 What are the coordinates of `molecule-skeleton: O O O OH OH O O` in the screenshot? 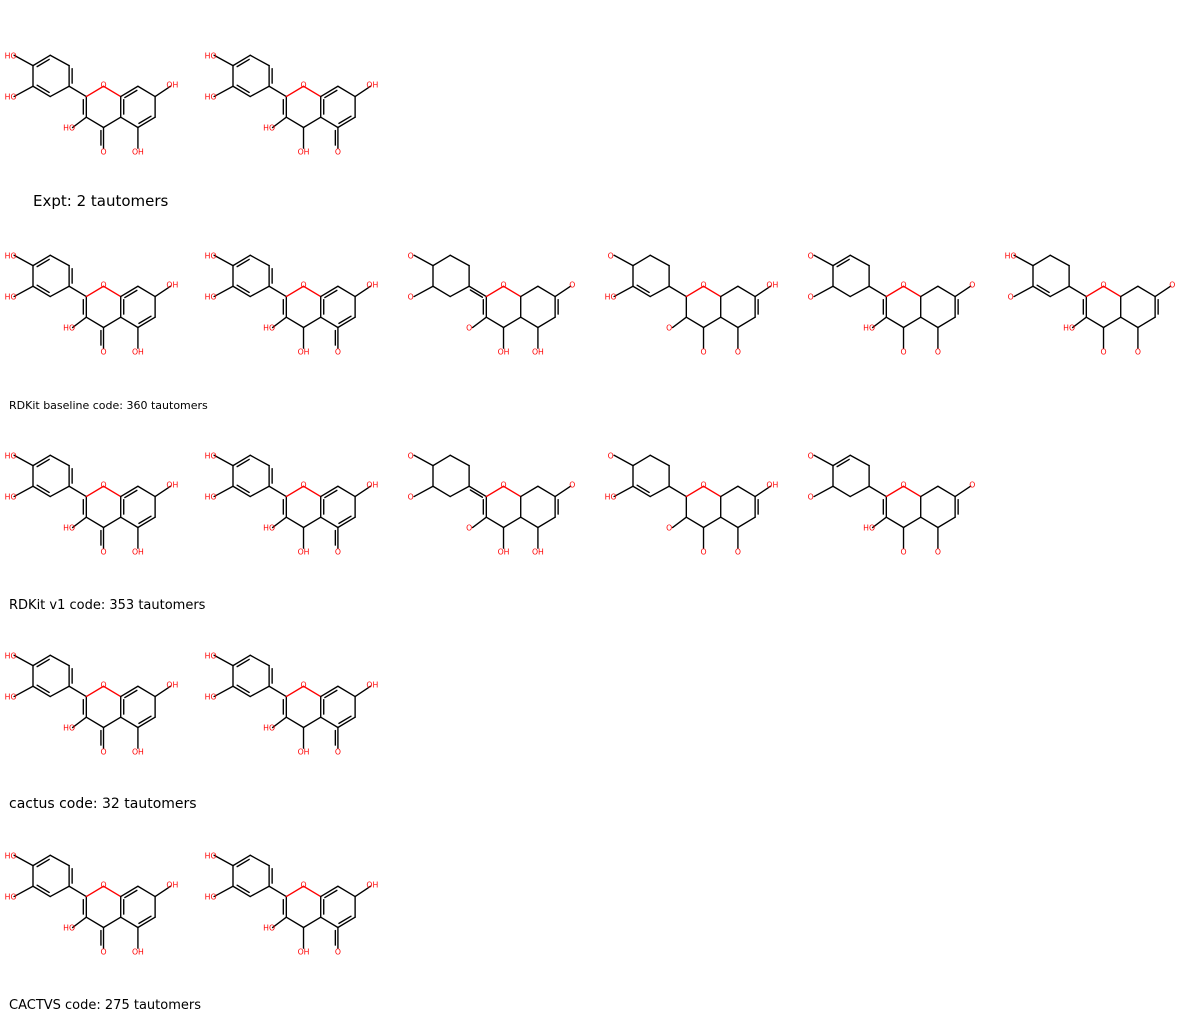 It's located at (492, 503).